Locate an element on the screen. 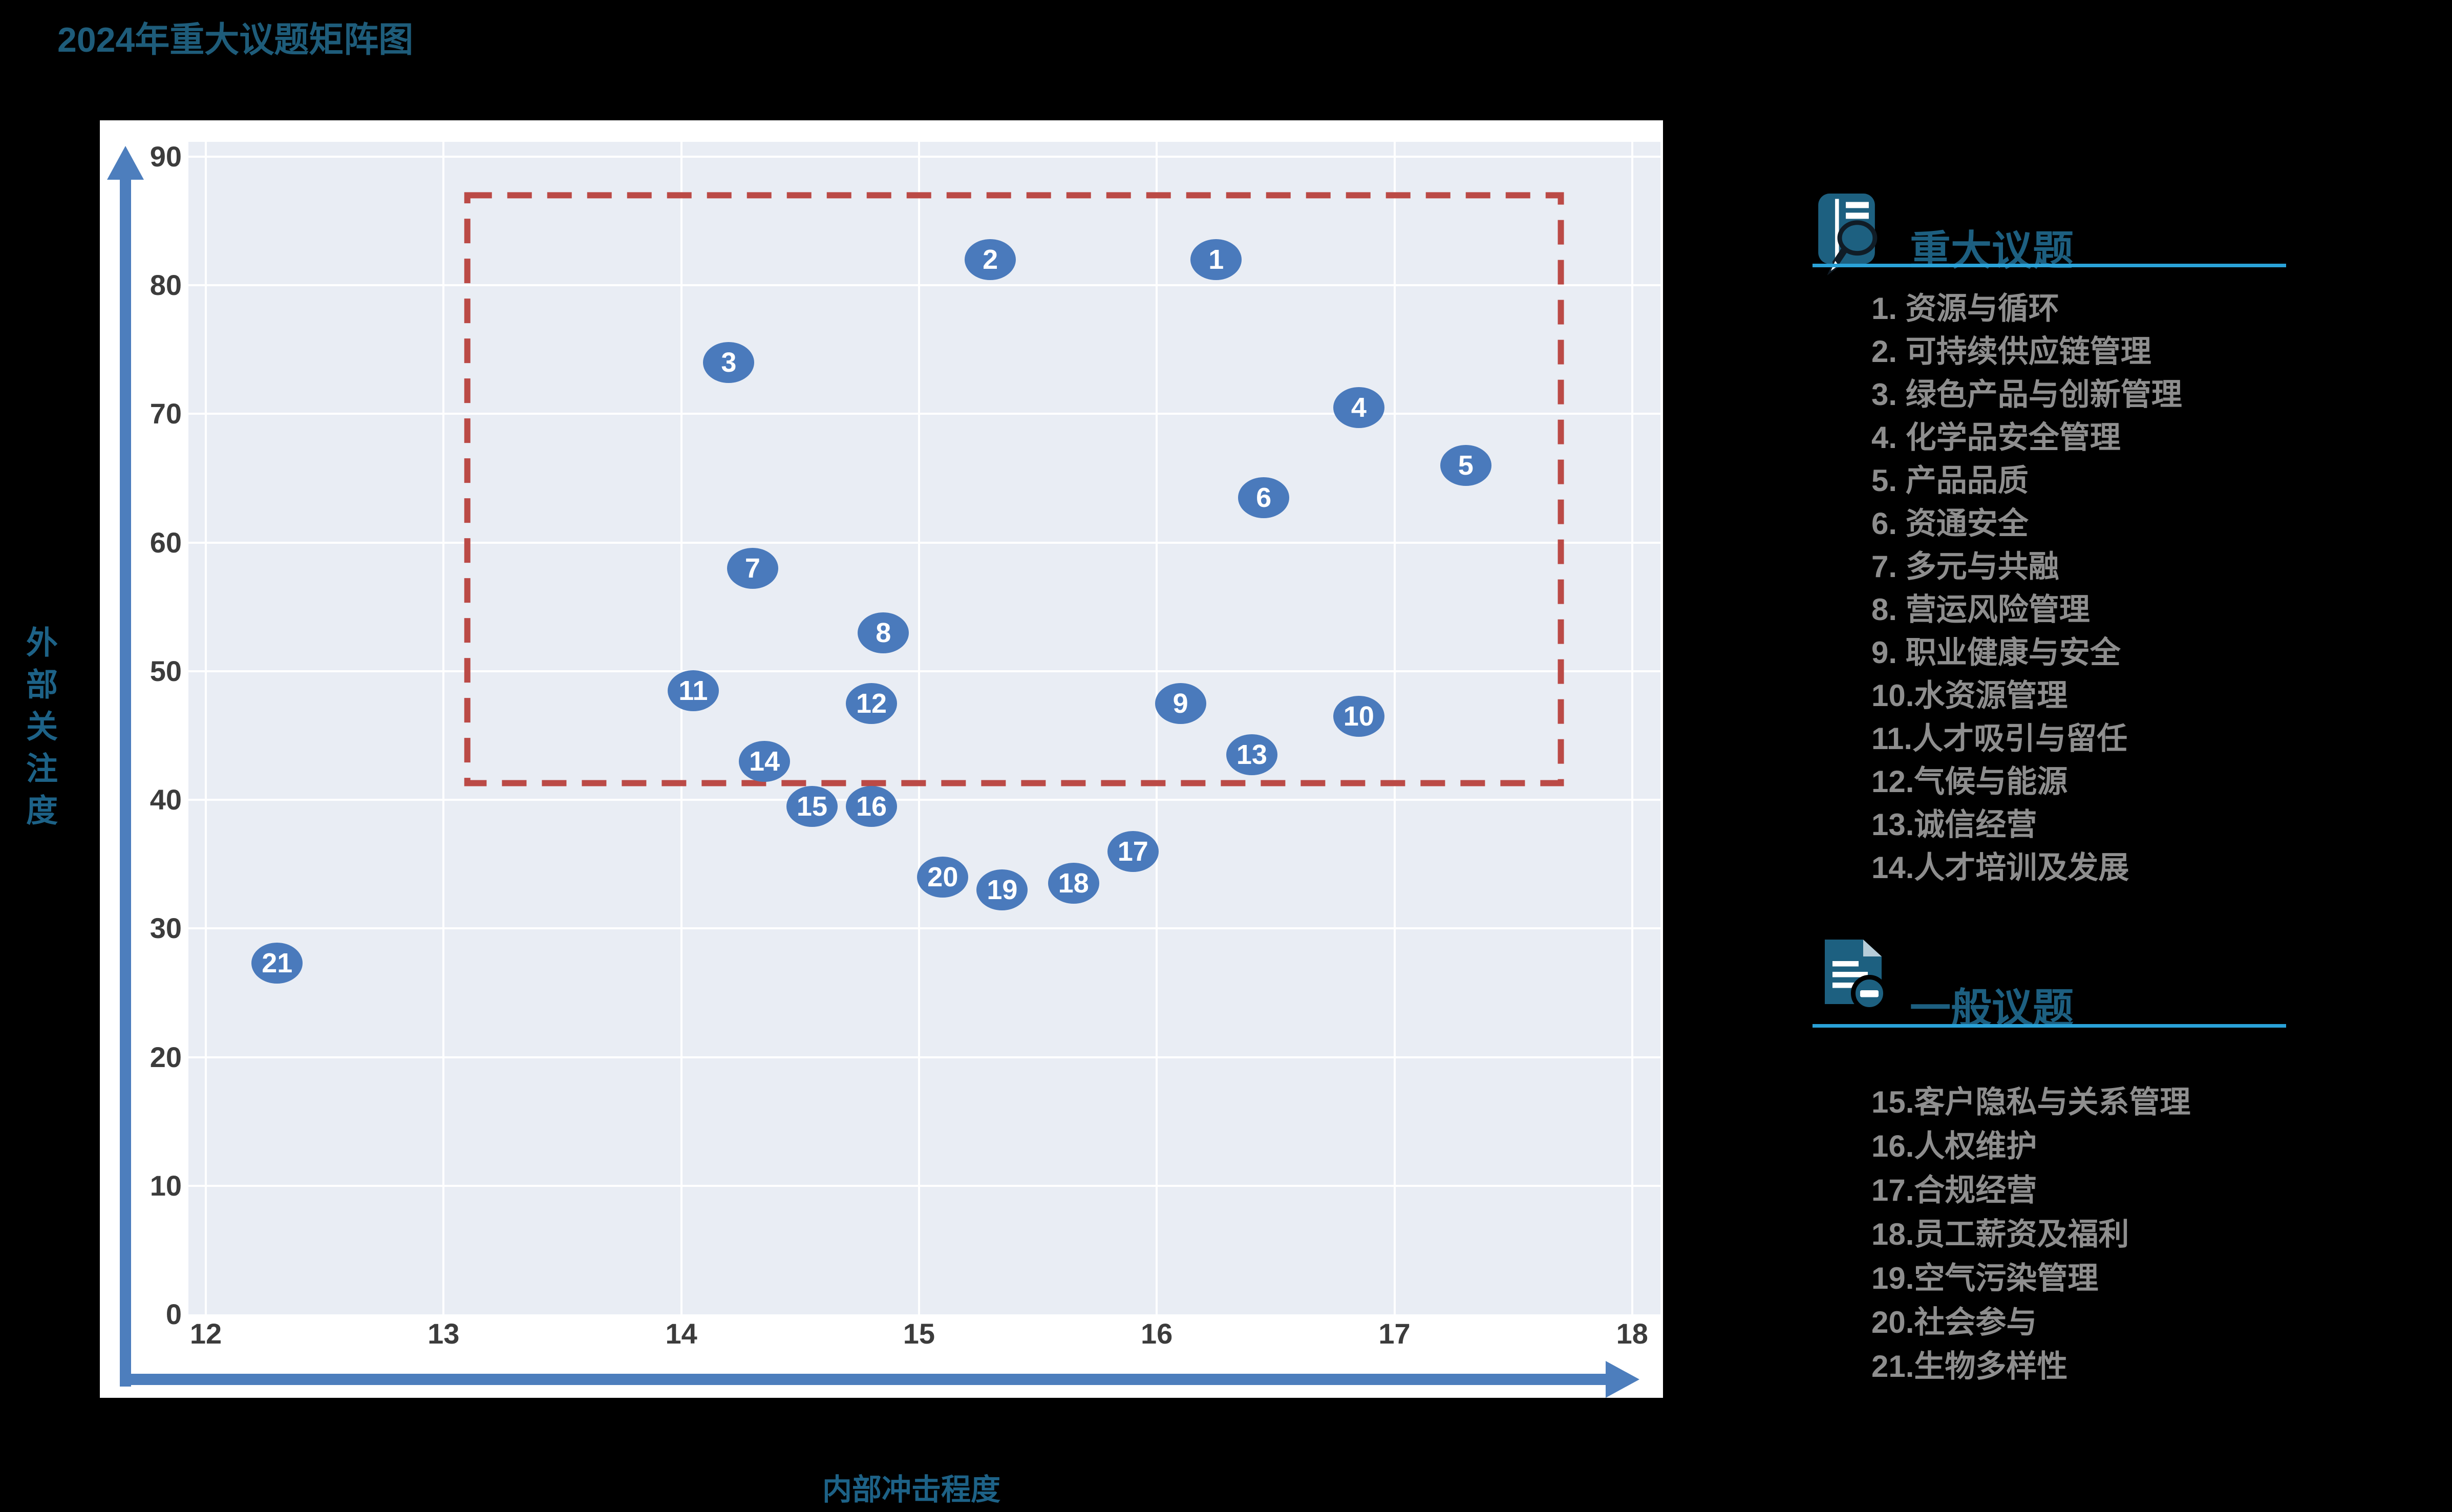 Image resolution: width=2452 pixels, height=1512 pixels. legend-item-14: 14.人才培训及发展 is located at coordinates (2000, 867).